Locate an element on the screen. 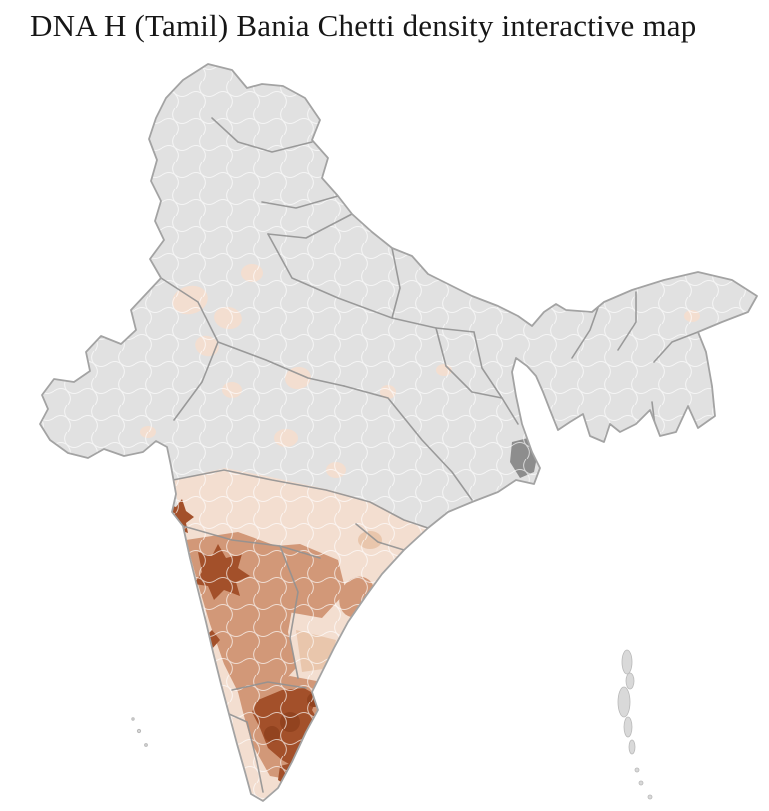 The height and width of the screenshot is (811, 769). lakshadweep-islands is located at coordinates (139, 732).